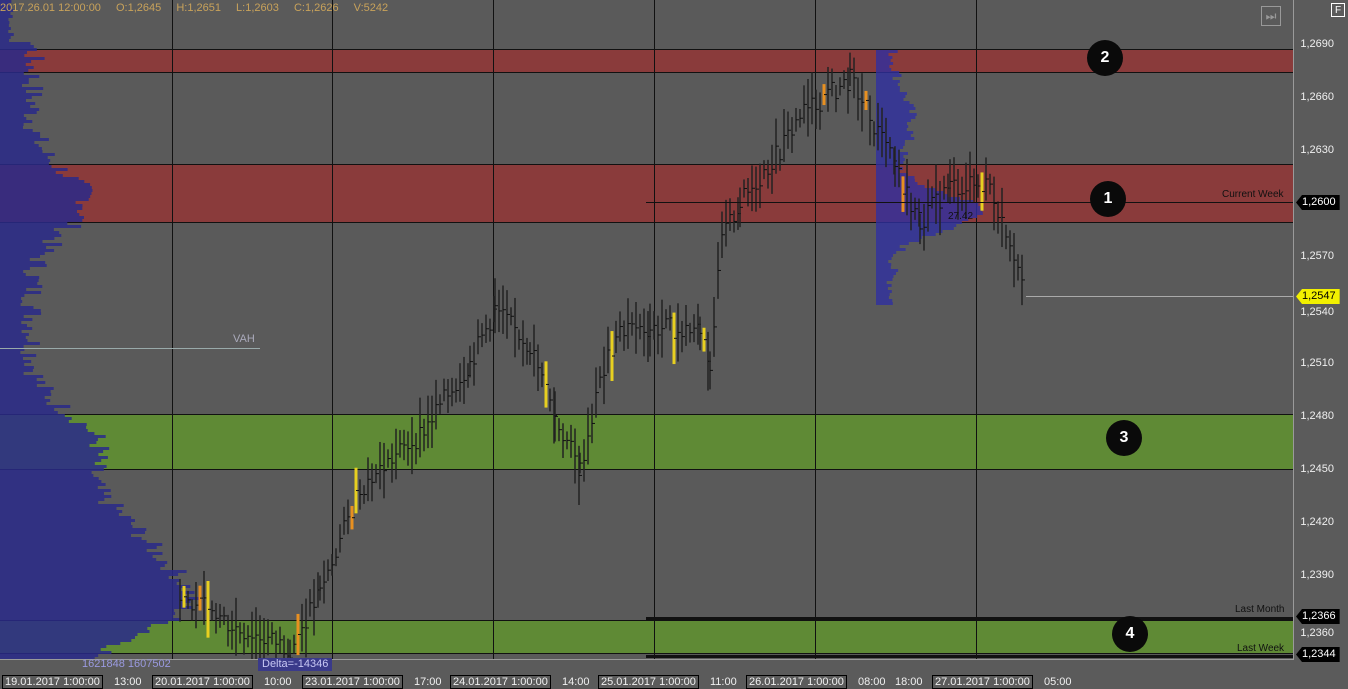 The width and height of the screenshot is (1348, 689). Describe the element at coordinates (316, 8) in the screenshot. I see `close-value: C:1,2626` at that location.